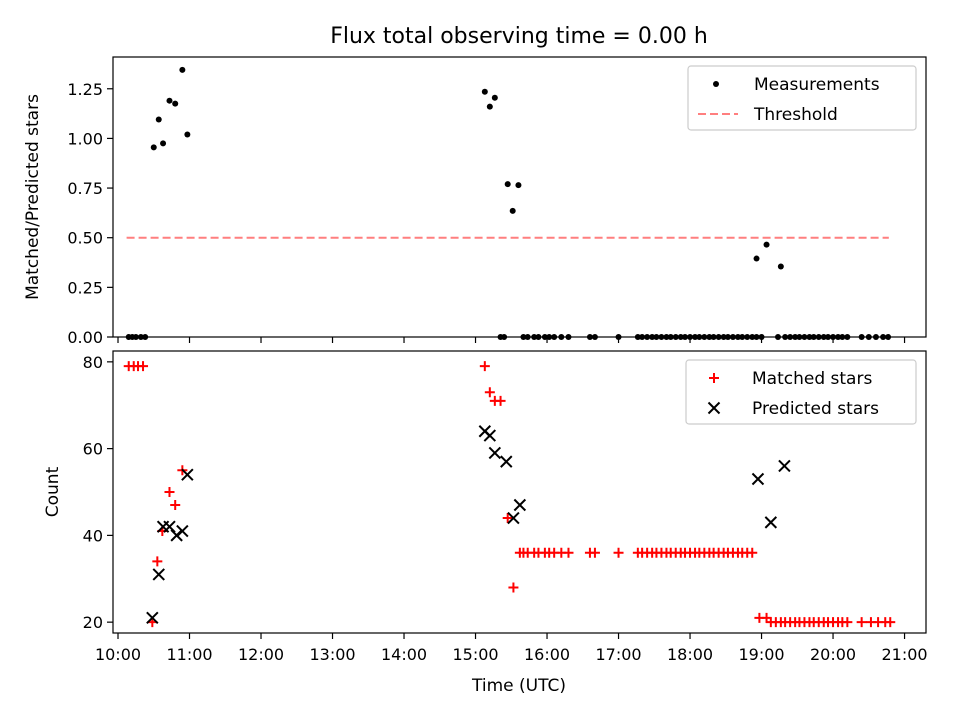 The width and height of the screenshot is (960, 720). Describe the element at coordinates (85, 89) in the screenshot. I see `top-y-tick-label: 1.25` at that location.